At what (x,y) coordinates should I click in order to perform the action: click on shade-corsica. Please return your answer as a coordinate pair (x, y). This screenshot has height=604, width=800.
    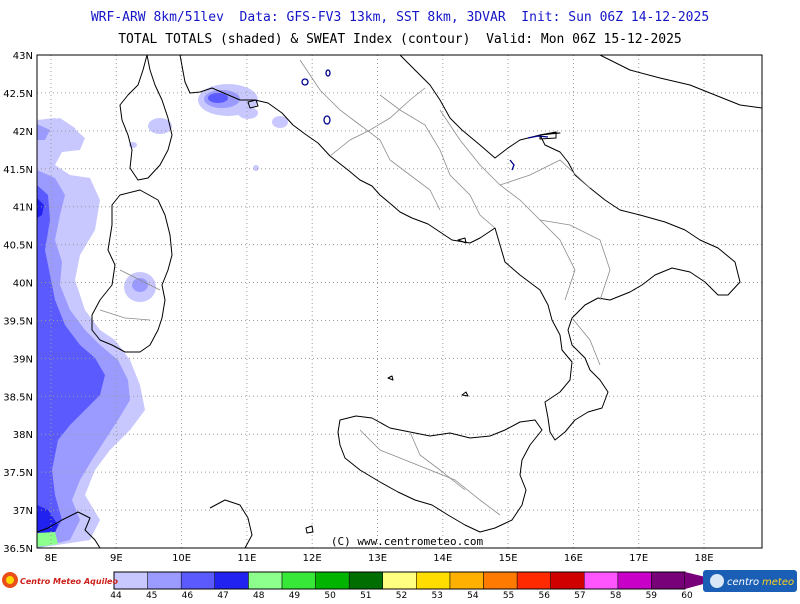
    Looking at the image, I should click on (160, 126).